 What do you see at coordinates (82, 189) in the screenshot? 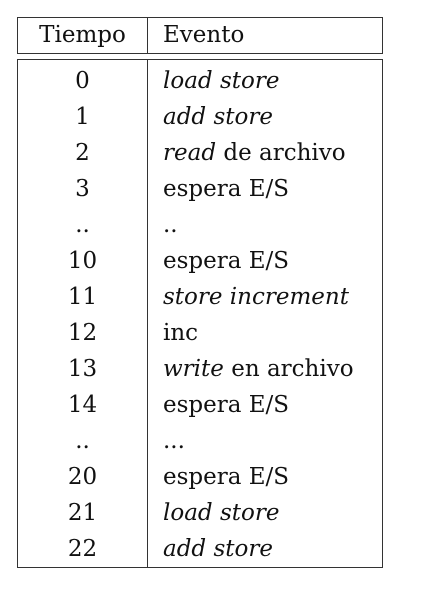
I see `time-cell: 3` at bounding box center [82, 189].